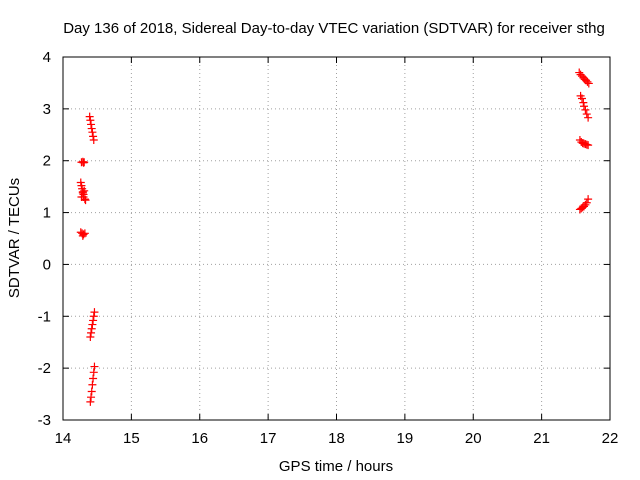 Image resolution: width=640 pixels, height=480 pixels. I want to click on x-axis-label: GPS time / hours, so click(336, 466).